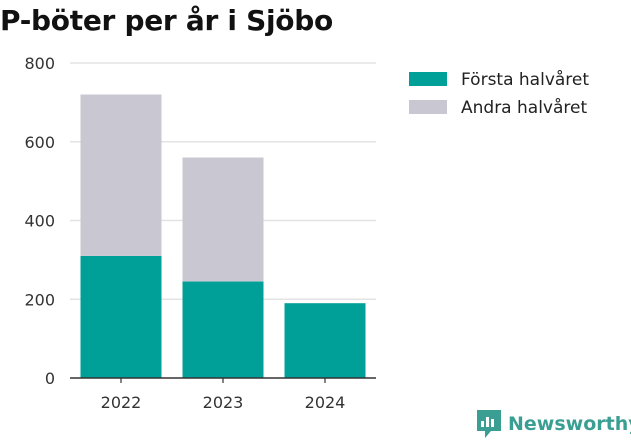  What do you see at coordinates (39, 299) in the screenshot?
I see `y-tick-label-200: 200` at bounding box center [39, 299].